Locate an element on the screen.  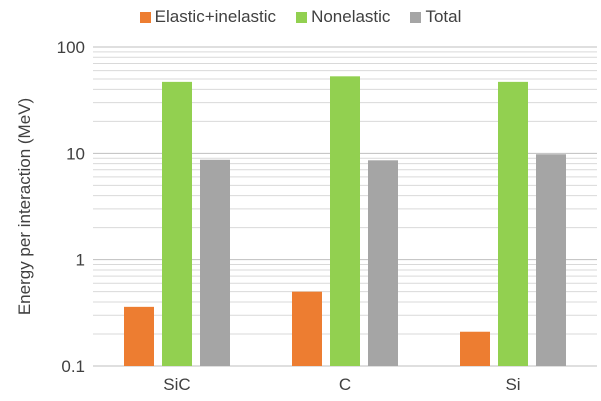
legend-item-total: Total is located at coordinates (435, 17).